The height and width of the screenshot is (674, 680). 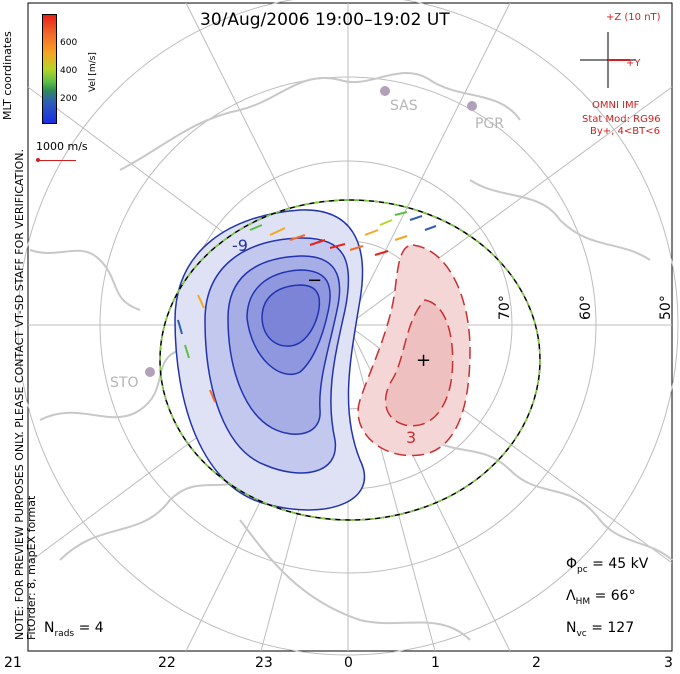 What do you see at coordinates (150, 372) in the screenshot?
I see `station-sto-marker` at bounding box center [150, 372].